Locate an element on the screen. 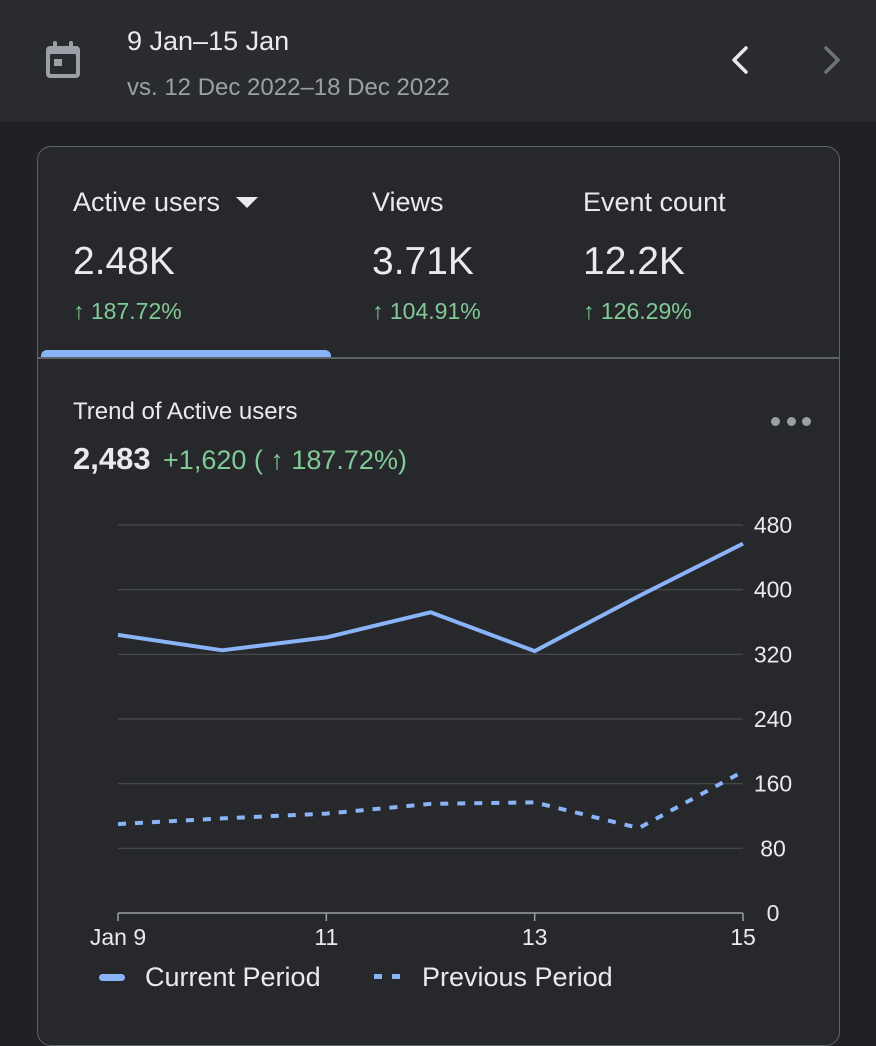 This screenshot has height=1046, width=876. metric-tab-active-users: Active users 2.48K ↑ 187.72% is located at coordinates (166, 256).